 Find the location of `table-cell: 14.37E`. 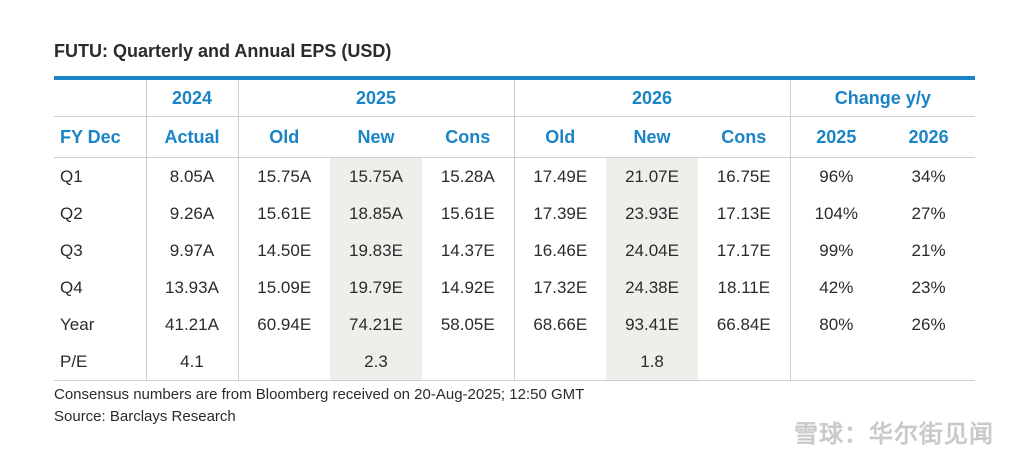

table-cell: 14.37E is located at coordinates (467, 250).